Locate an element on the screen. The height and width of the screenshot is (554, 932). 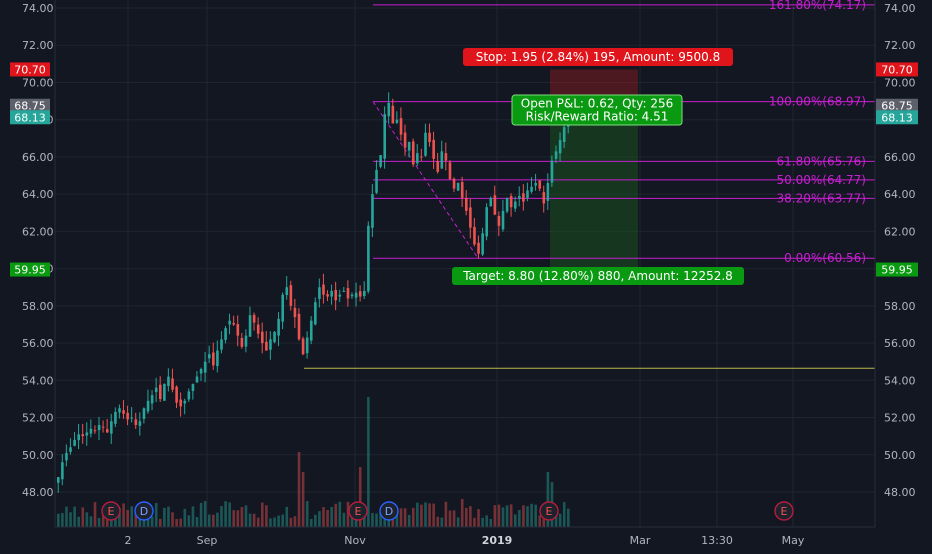
y-tick-label-right: 66.00 is located at coordinates (900, 157).